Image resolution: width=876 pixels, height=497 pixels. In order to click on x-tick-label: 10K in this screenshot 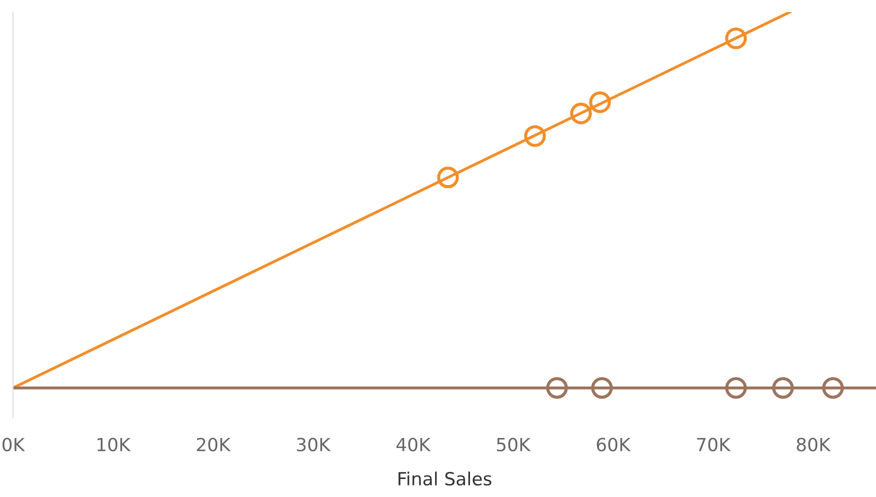, I will do `click(114, 445)`.